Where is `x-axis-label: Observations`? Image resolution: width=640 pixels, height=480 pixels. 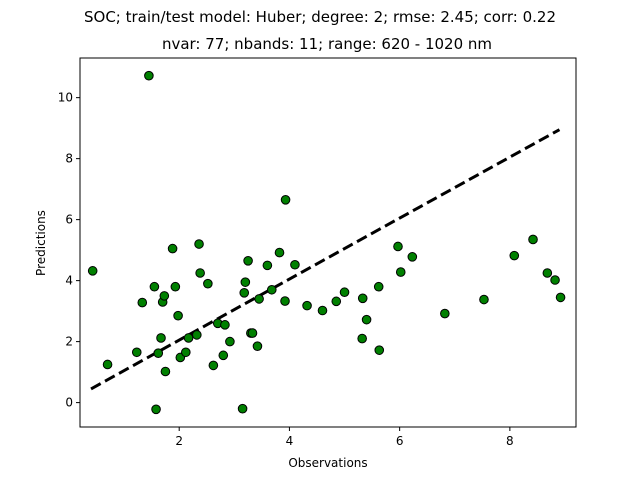 x-axis-label: Observations is located at coordinates (327, 463).